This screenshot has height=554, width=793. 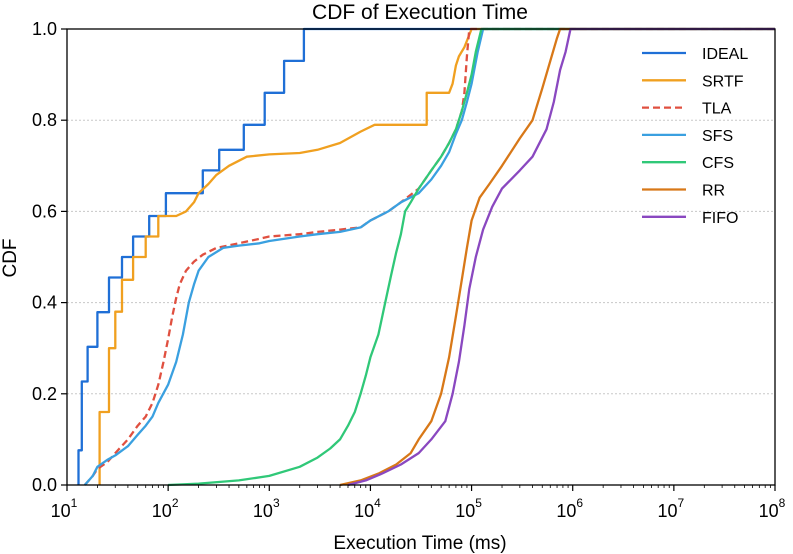 I want to click on y-tick-label-5: 1.0, so click(x=44, y=29).